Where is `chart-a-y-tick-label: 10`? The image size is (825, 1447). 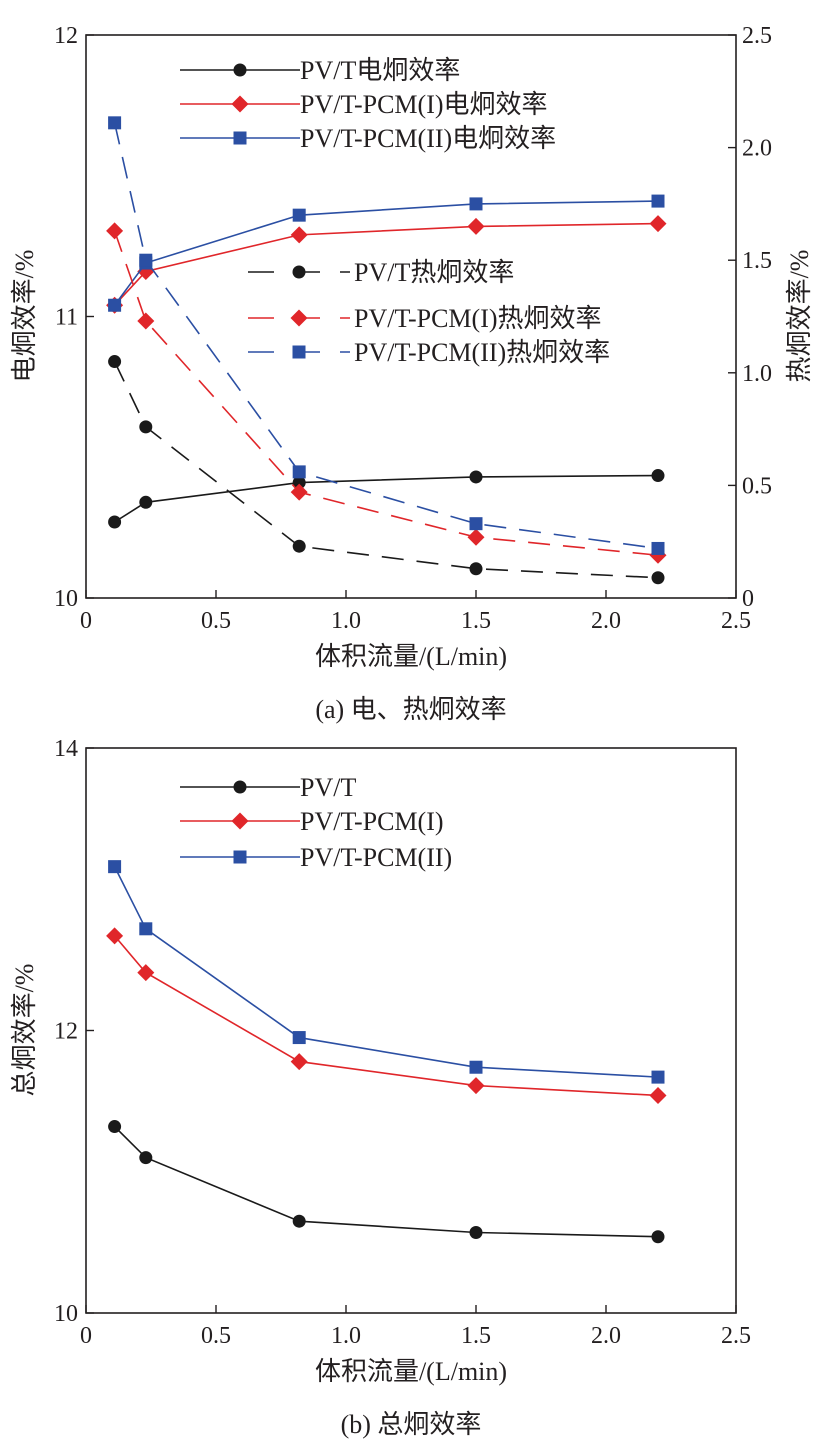
chart-a-y-tick-label: 10 is located at coordinates (66, 599).